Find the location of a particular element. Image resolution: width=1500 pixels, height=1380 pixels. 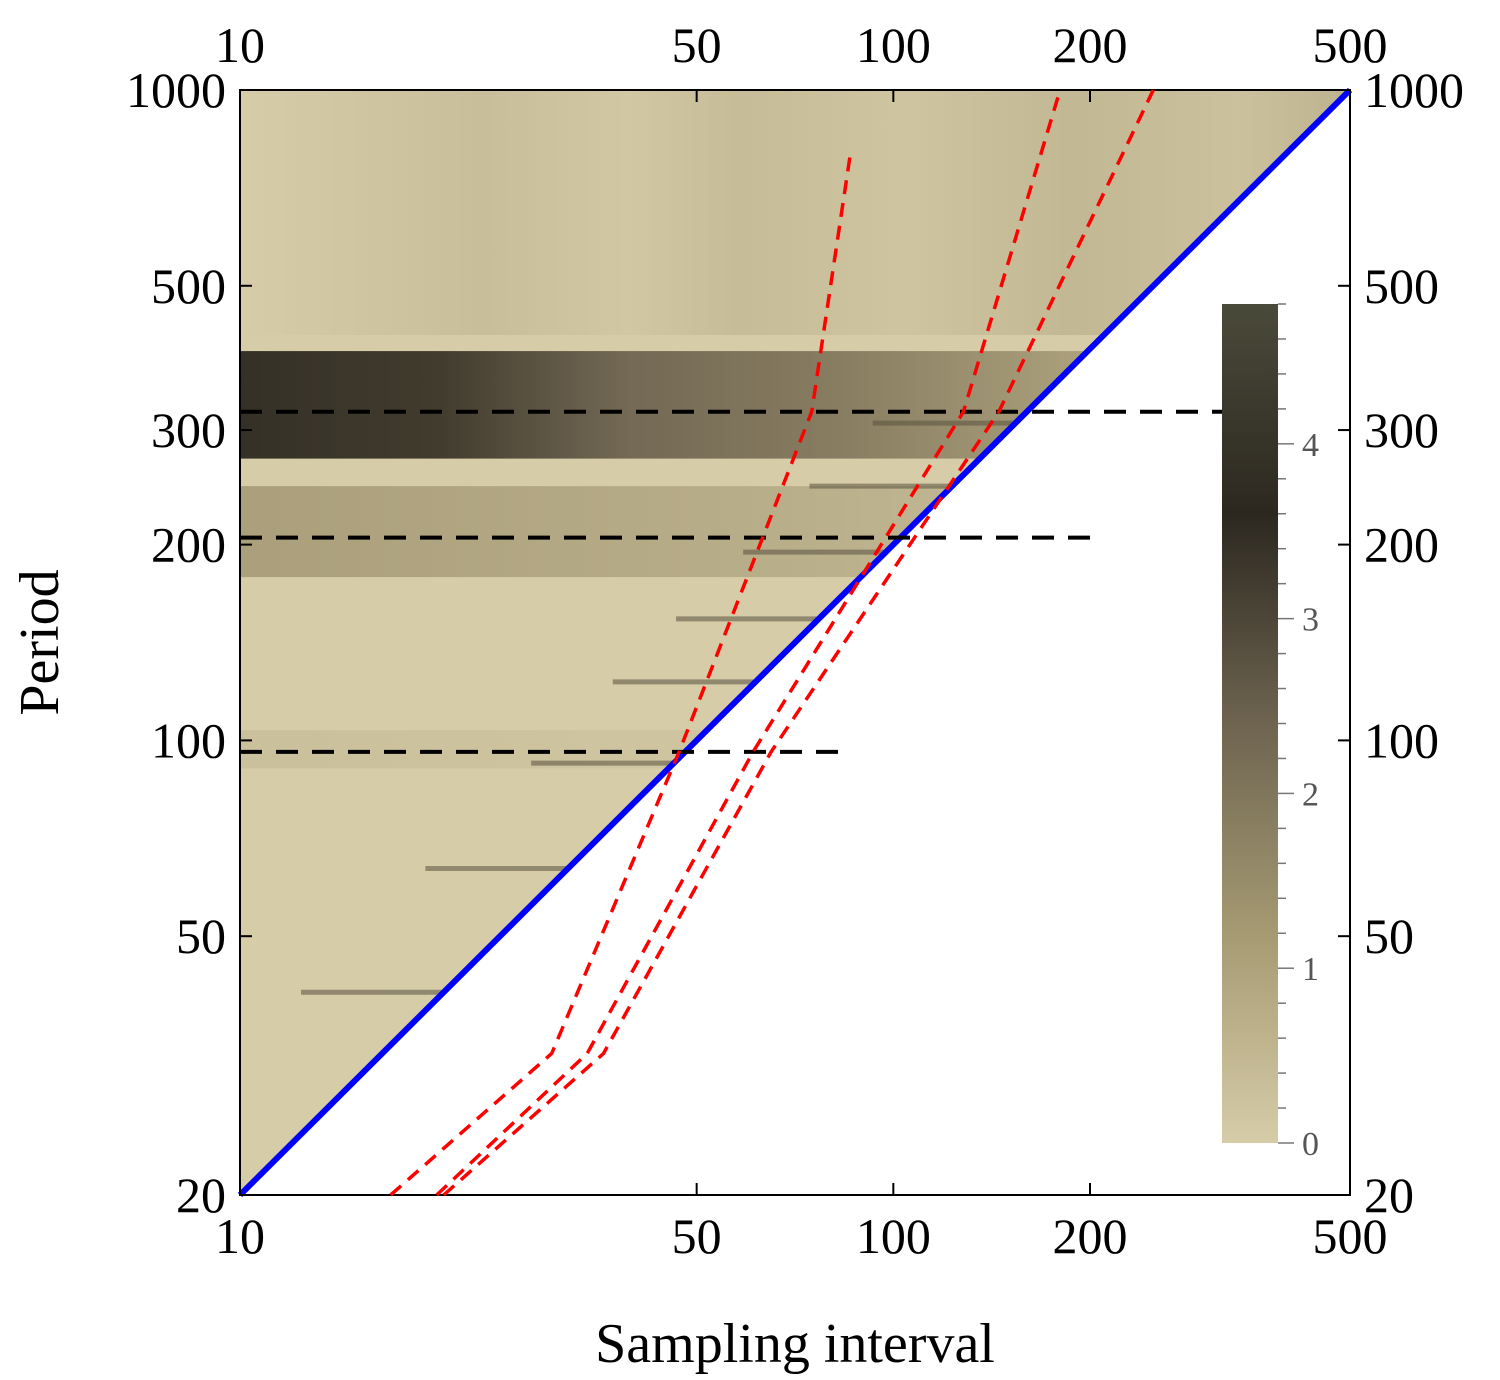

colorbar-ticks: 0 1 2 3 4 is located at coordinates (1298, 733).